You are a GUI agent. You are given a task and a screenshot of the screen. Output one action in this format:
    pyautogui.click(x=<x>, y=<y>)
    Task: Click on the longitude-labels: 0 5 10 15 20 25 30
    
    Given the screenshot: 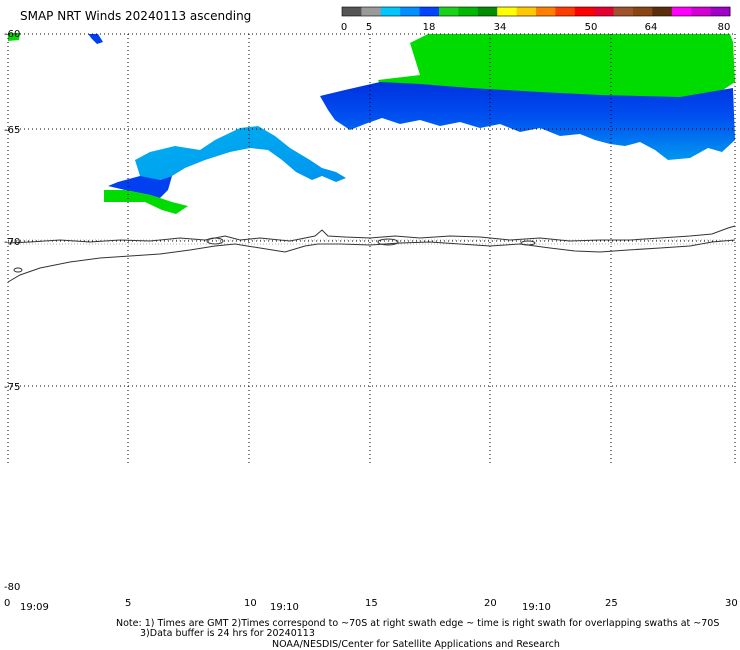 What is the action you would take?
    pyautogui.click(x=371, y=603)
    